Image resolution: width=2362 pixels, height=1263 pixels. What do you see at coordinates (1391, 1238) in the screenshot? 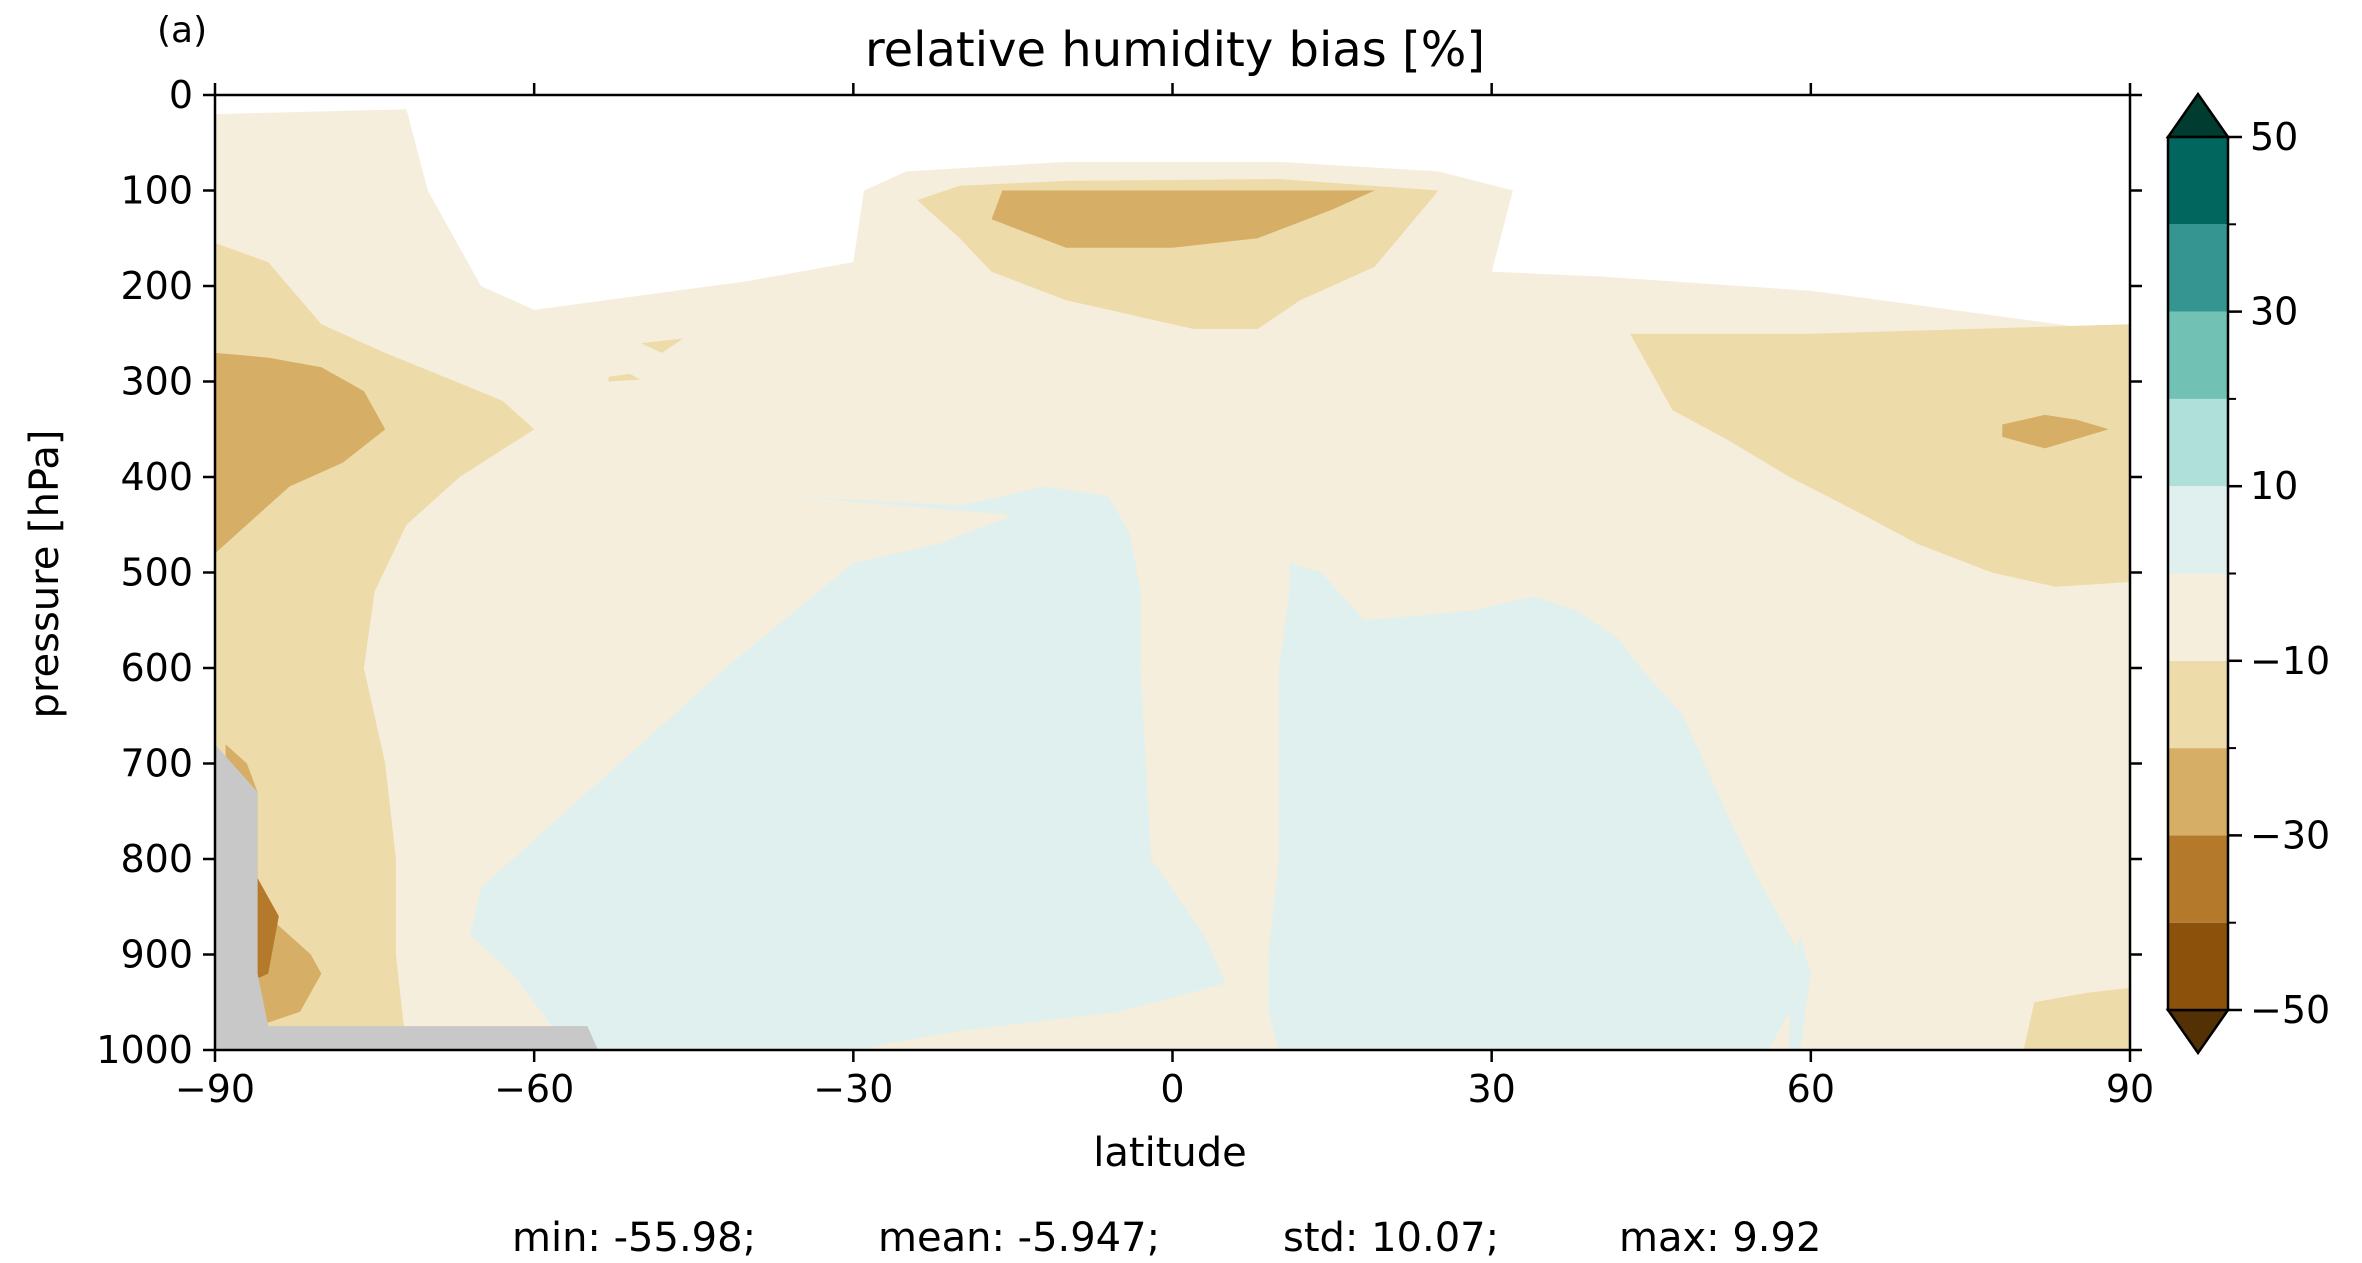
I see `stat-std: std: 10.07;` at bounding box center [1391, 1238].